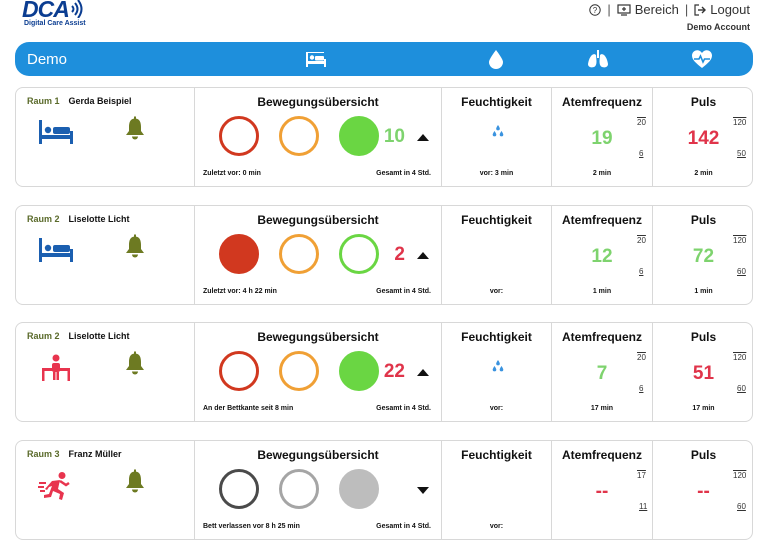 This screenshot has width=768, height=540. I want to click on room-number: Raum 1, so click(43, 101).